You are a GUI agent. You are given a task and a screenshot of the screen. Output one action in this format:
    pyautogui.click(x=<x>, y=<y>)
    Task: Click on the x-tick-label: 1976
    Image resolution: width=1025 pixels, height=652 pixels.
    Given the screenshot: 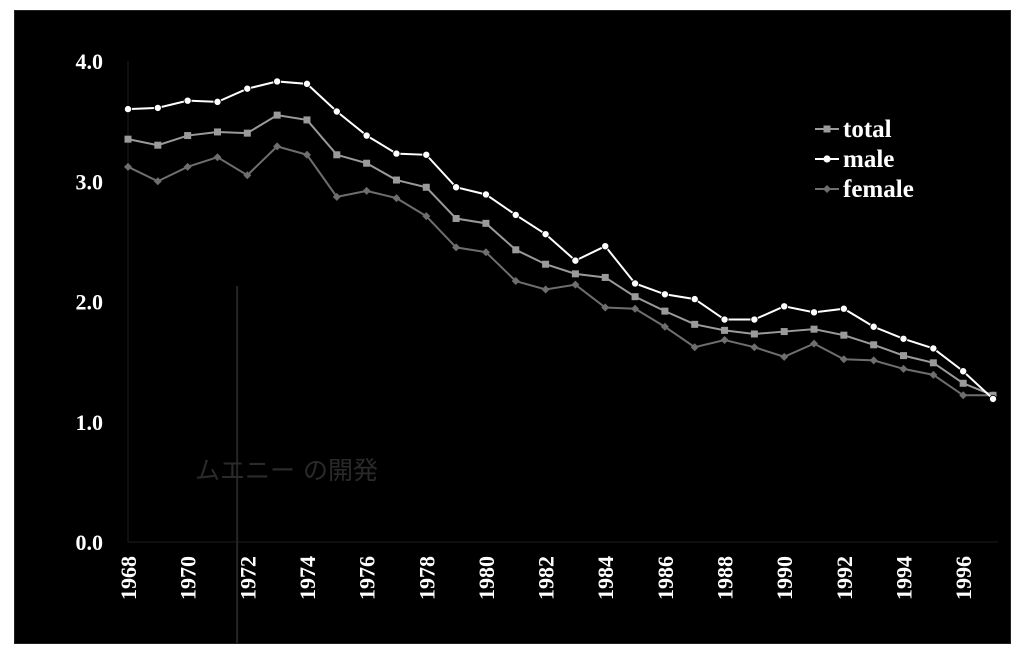 What is the action you would take?
    pyautogui.click(x=367, y=578)
    